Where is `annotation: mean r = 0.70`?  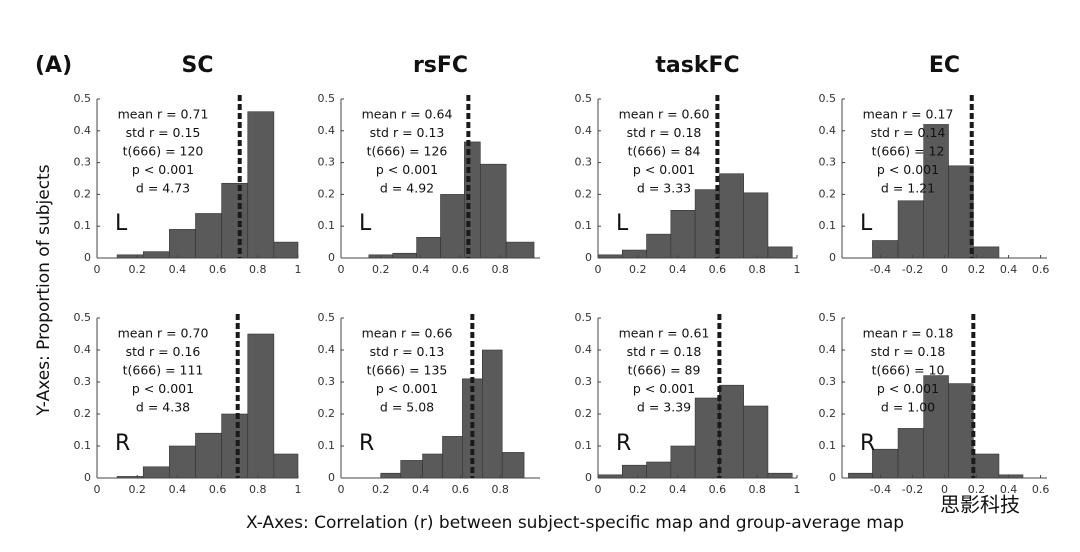 annotation: mean r = 0.70 is located at coordinates (163, 333).